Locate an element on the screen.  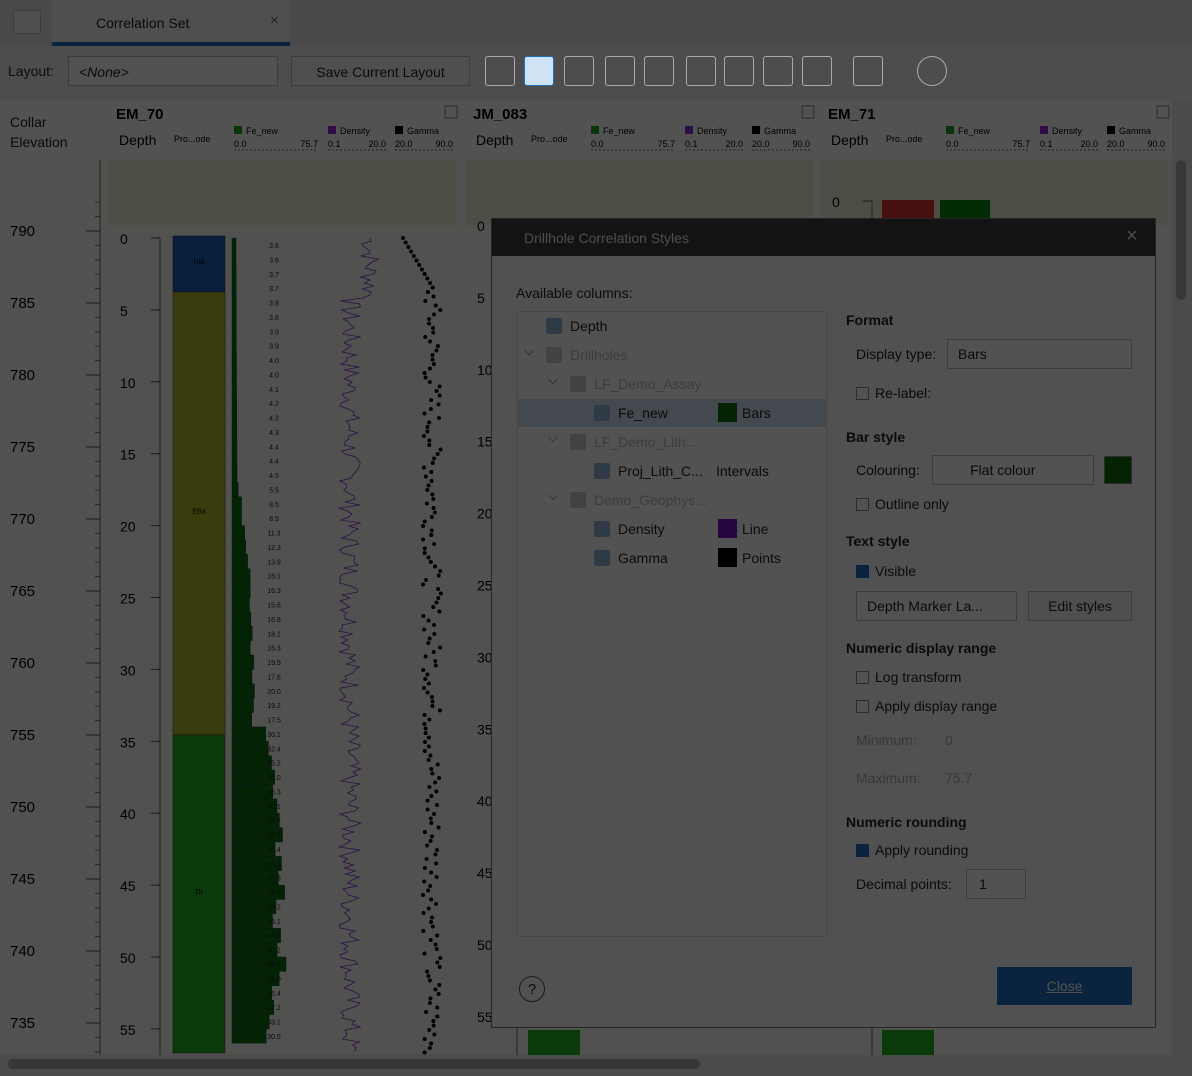
edit-styles-button: Edit styles is located at coordinates (1080, 606).